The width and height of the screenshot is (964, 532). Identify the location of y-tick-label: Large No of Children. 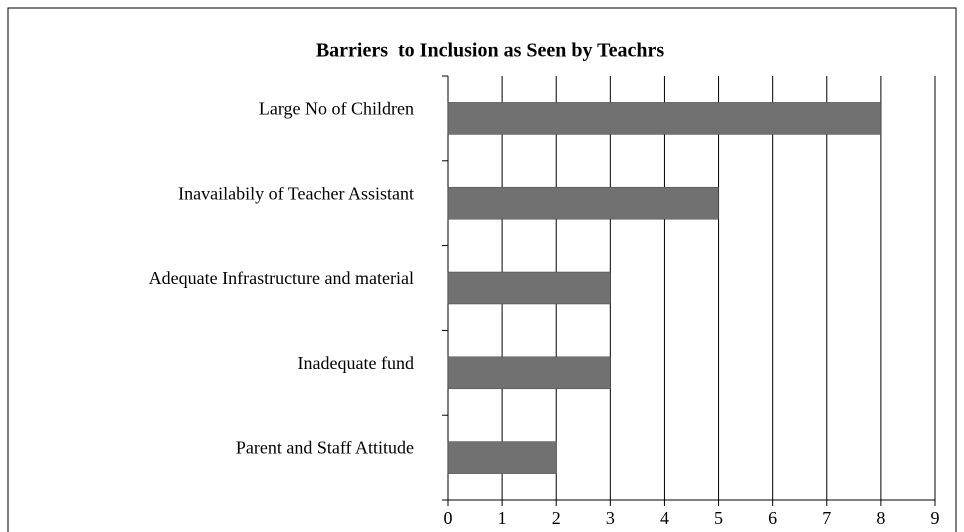
(336, 109).